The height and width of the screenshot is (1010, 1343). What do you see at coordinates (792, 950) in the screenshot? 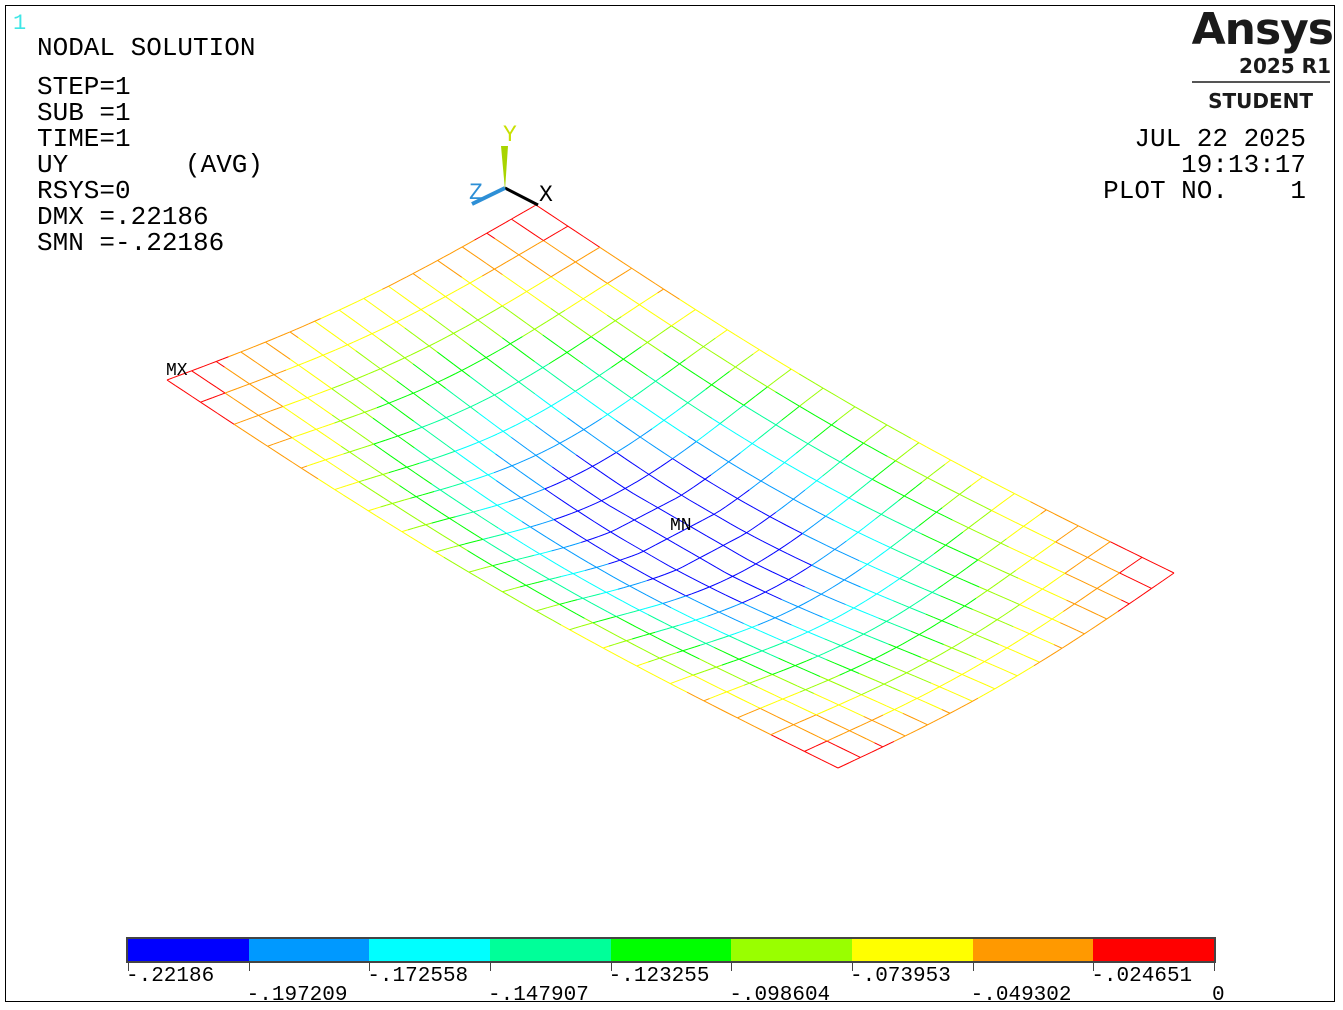
I see `legend-swatch` at bounding box center [792, 950].